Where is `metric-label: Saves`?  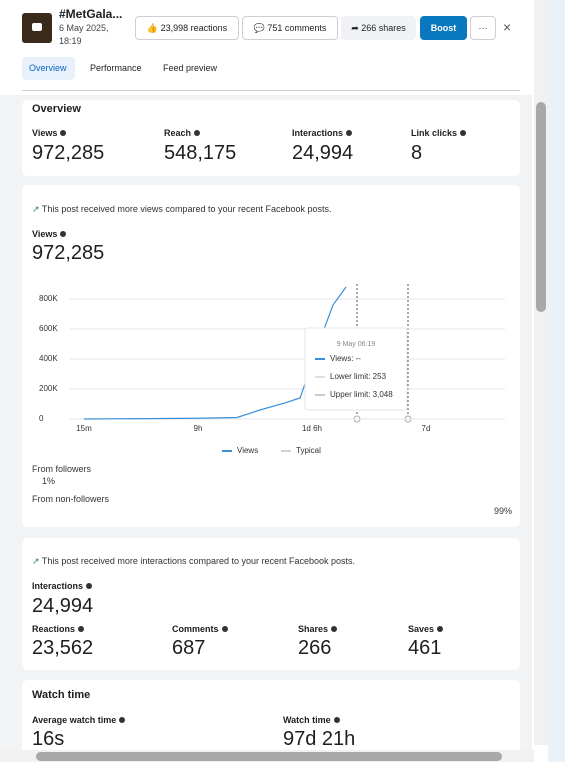 metric-label: Saves is located at coordinates (426, 629).